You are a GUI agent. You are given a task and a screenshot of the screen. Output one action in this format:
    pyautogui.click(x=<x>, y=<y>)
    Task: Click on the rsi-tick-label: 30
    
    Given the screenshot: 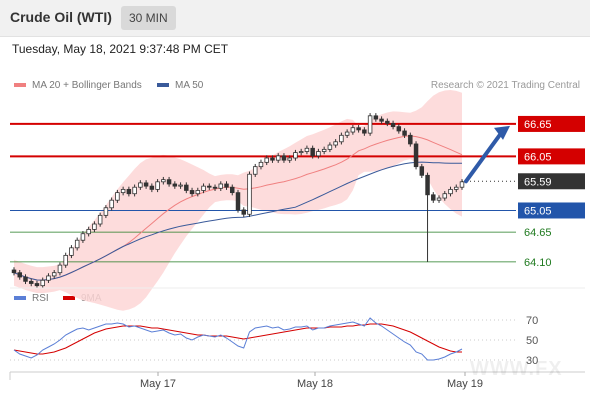 What is the action you would take?
    pyautogui.click(x=532, y=361)
    